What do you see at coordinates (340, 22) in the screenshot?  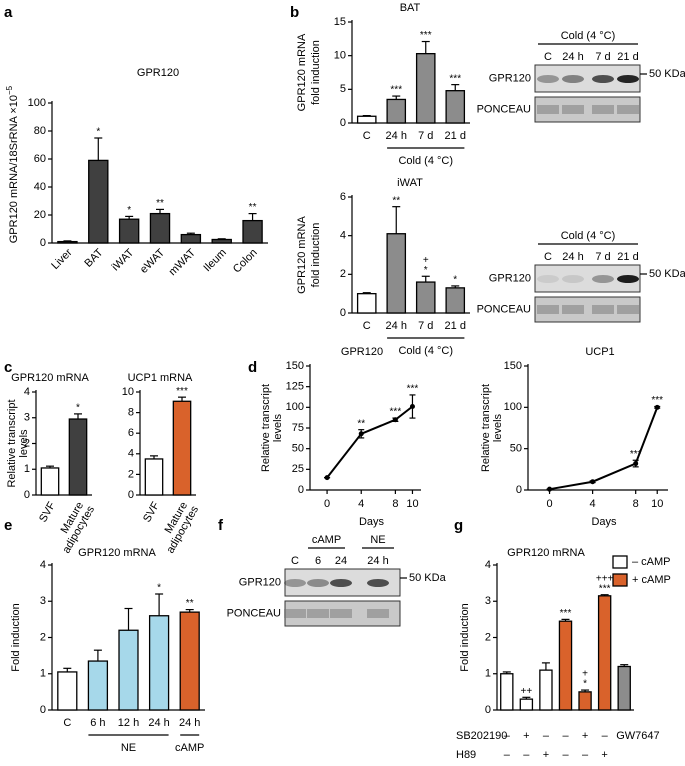 I see `y-tick-label: 15` at bounding box center [340, 22].